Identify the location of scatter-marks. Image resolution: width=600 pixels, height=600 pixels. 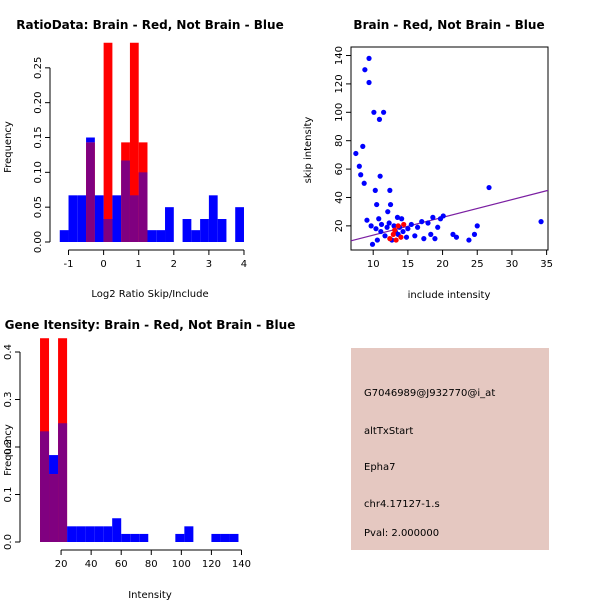
(449, 151).